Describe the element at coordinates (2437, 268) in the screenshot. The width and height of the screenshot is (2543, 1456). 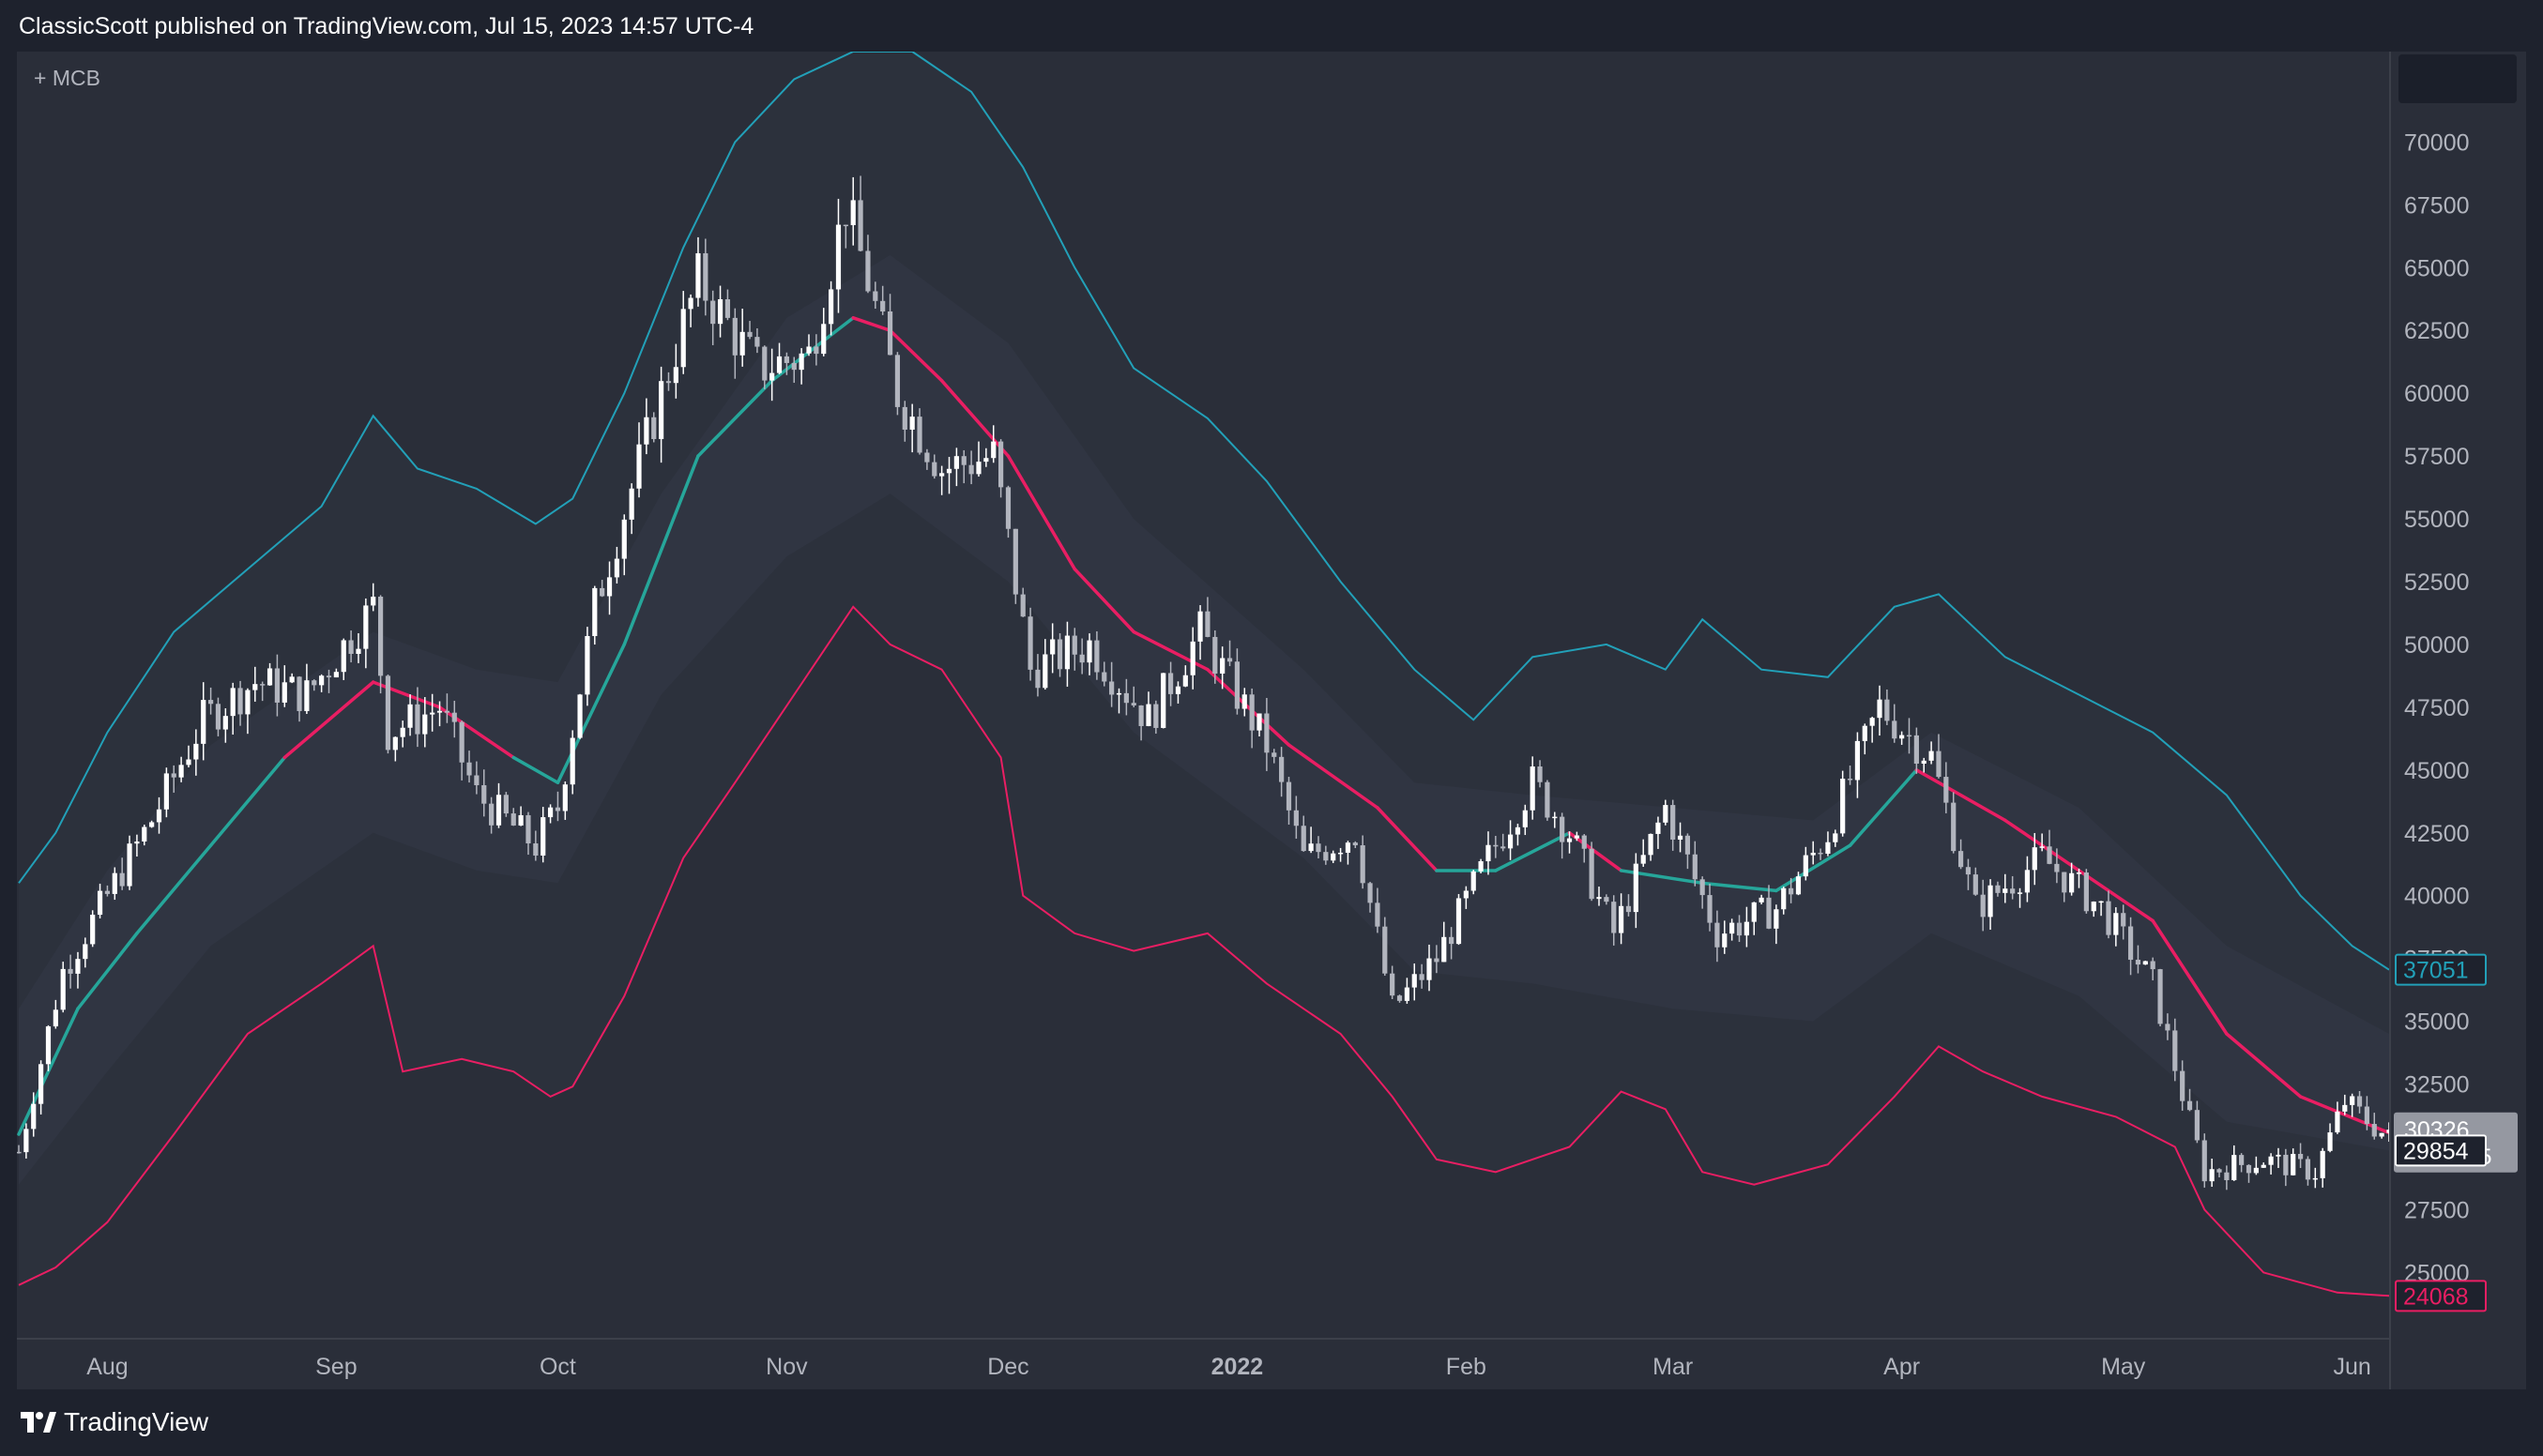
I see `y-tick-label: 65000` at that location.